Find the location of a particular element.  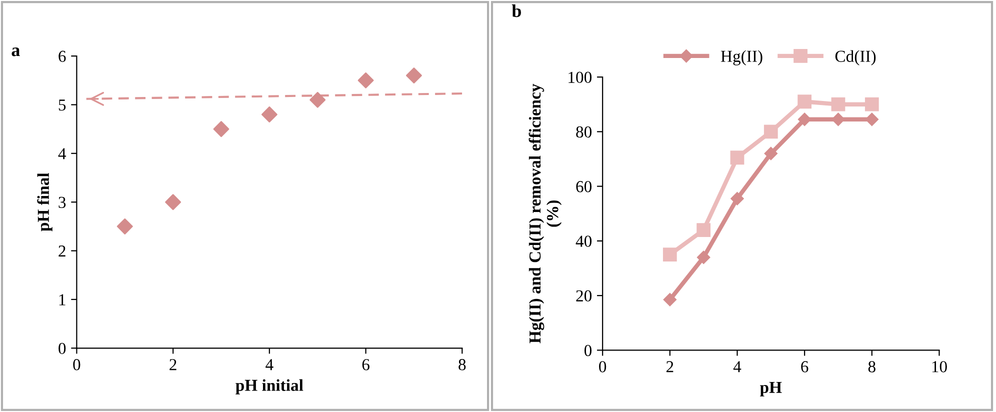

y-tick-label: 4 is located at coordinates (62, 154).